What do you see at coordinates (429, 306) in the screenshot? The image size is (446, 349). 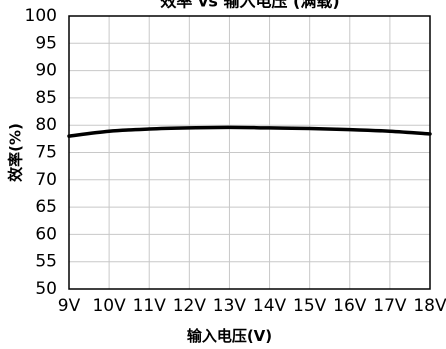 I see `x-tick-label: 18V` at bounding box center [429, 306].